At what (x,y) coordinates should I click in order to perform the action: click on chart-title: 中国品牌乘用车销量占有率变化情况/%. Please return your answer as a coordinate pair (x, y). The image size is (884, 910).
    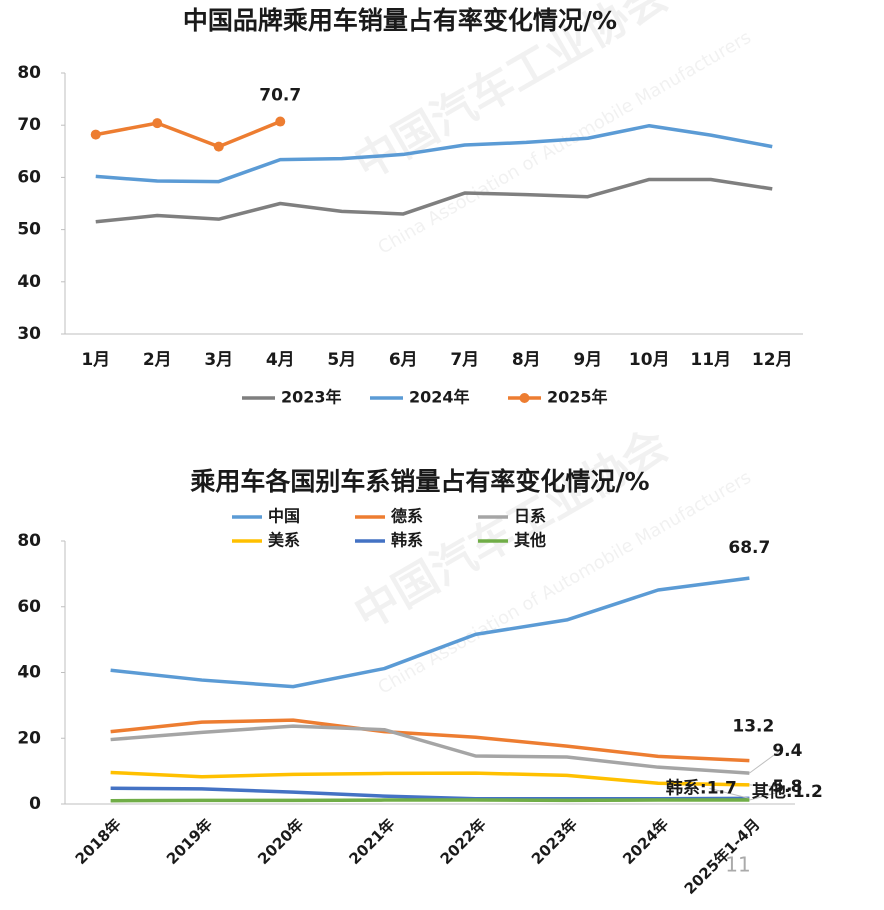
    Looking at the image, I should click on (400, 20).